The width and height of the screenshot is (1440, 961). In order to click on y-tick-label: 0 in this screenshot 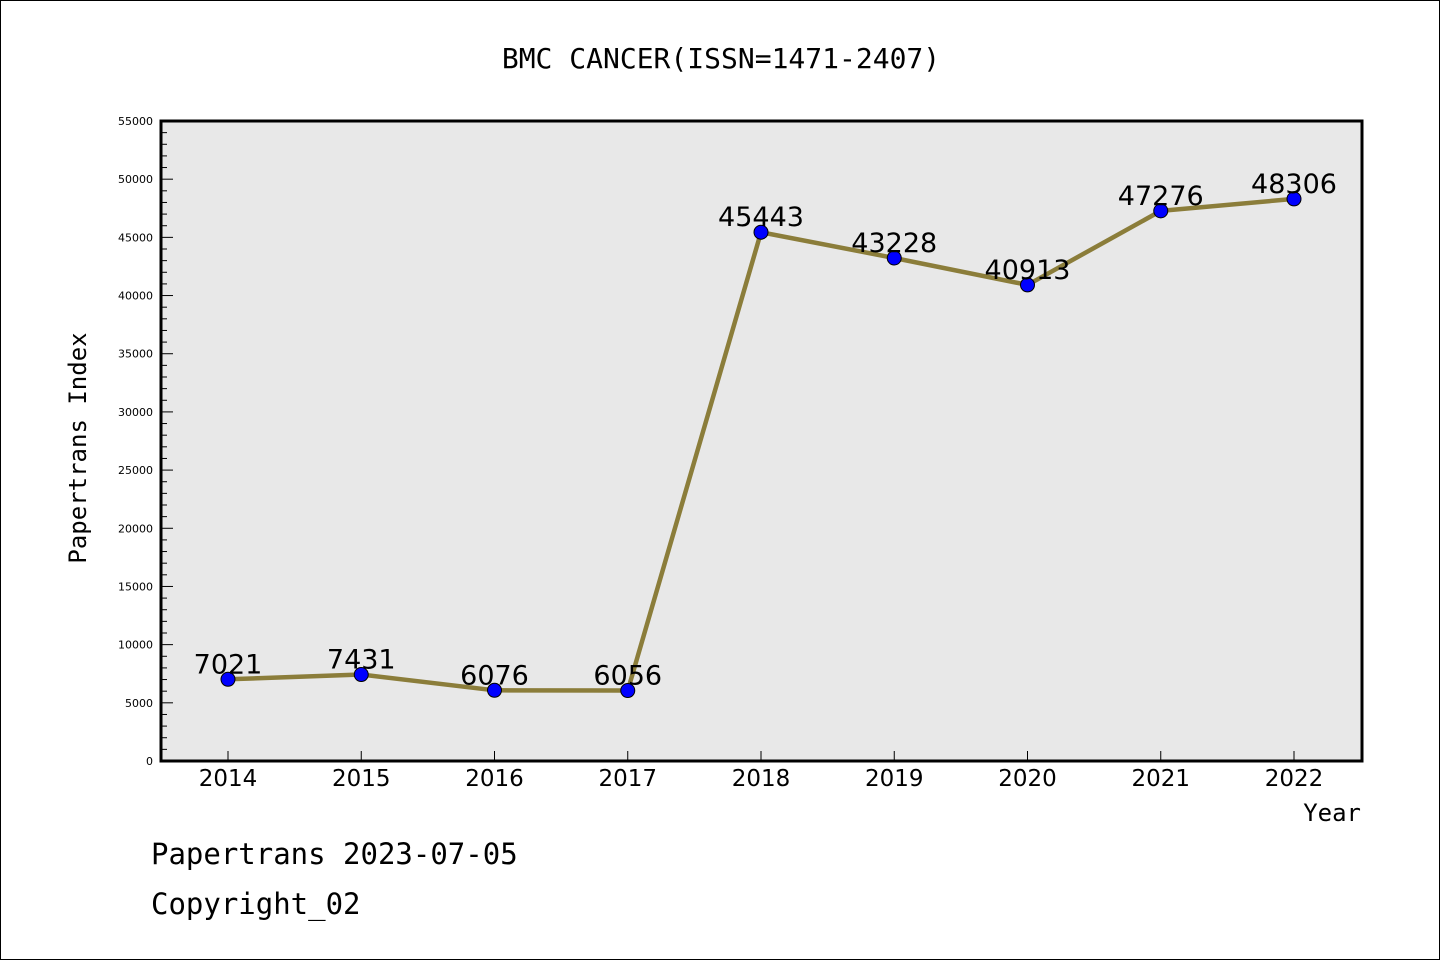, I will do `click(149, 761)`.